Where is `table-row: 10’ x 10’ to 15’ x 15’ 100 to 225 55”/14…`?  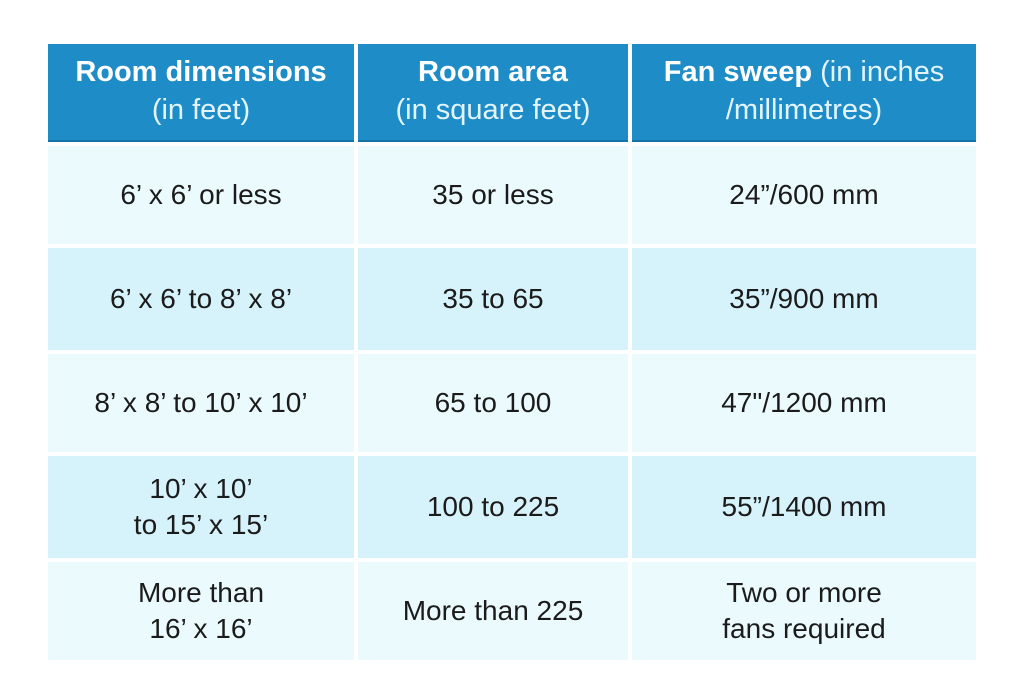
table-row: 10’ x 10’ to 15’ x 15’ 100 to 225 55”/14… is located at coordinates (512, 507).